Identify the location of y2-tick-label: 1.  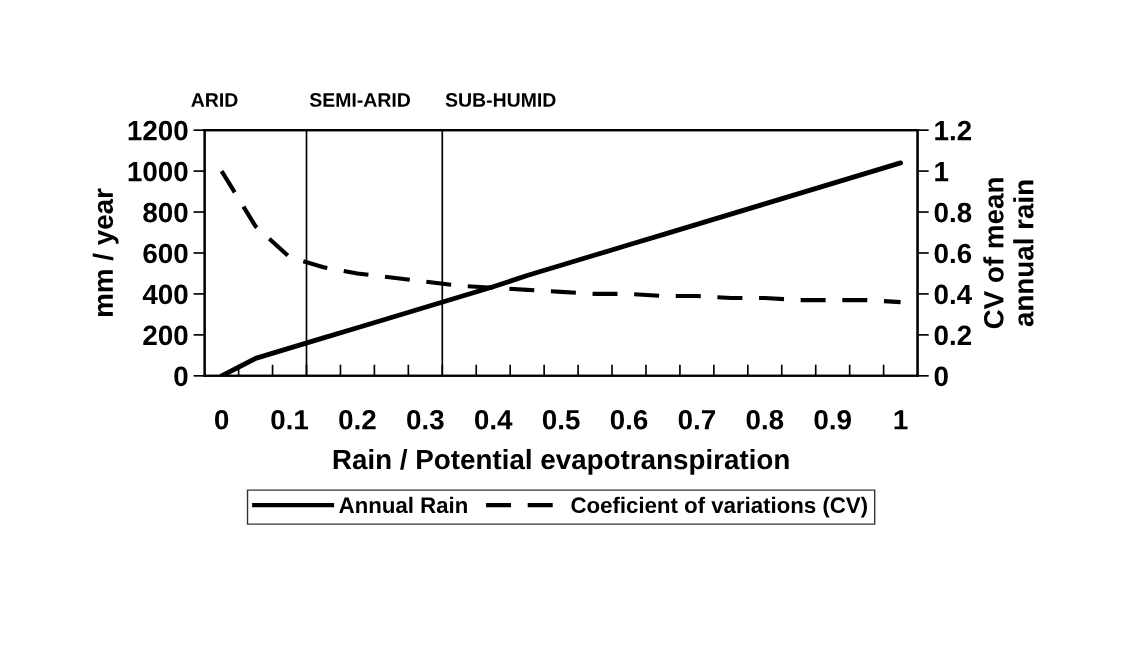
(942, 172).